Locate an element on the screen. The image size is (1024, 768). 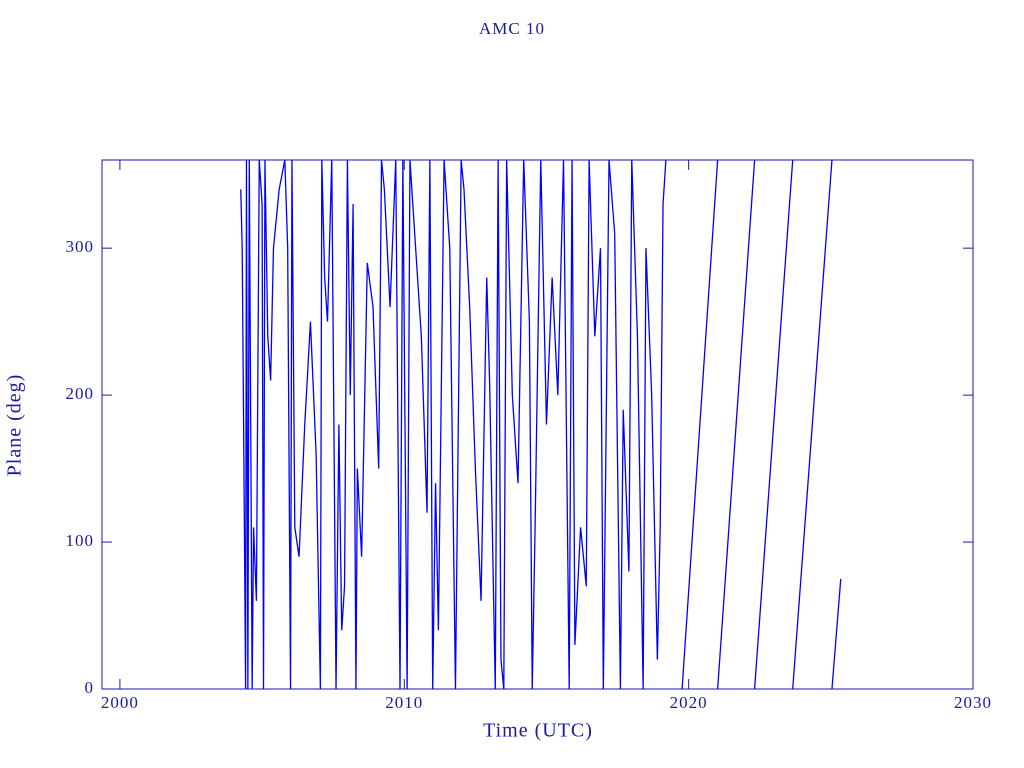
y-tick-label: 100 is located at coordinates (80, 540).